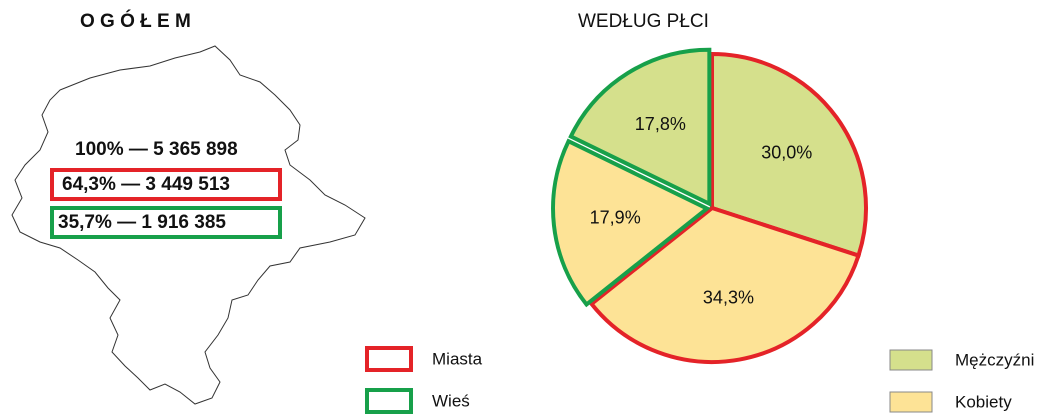 This screenshot has width=1056, height=416. Describe the element at coordinates (146, 184) in the screenshot. I see `overview-urban: 64,3% — 3 449 513` at that location.